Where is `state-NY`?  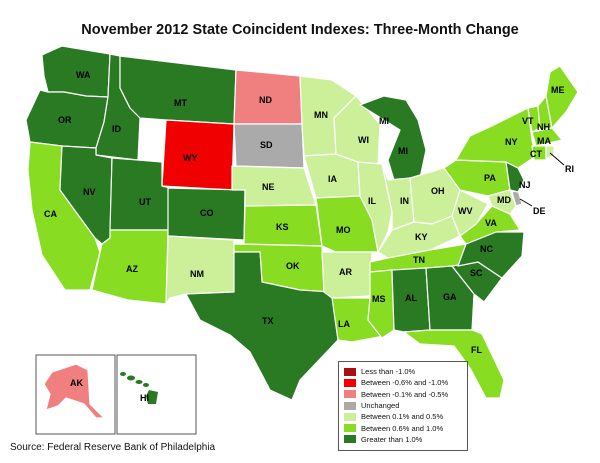 state-NY is located at coordinates (496, 138).